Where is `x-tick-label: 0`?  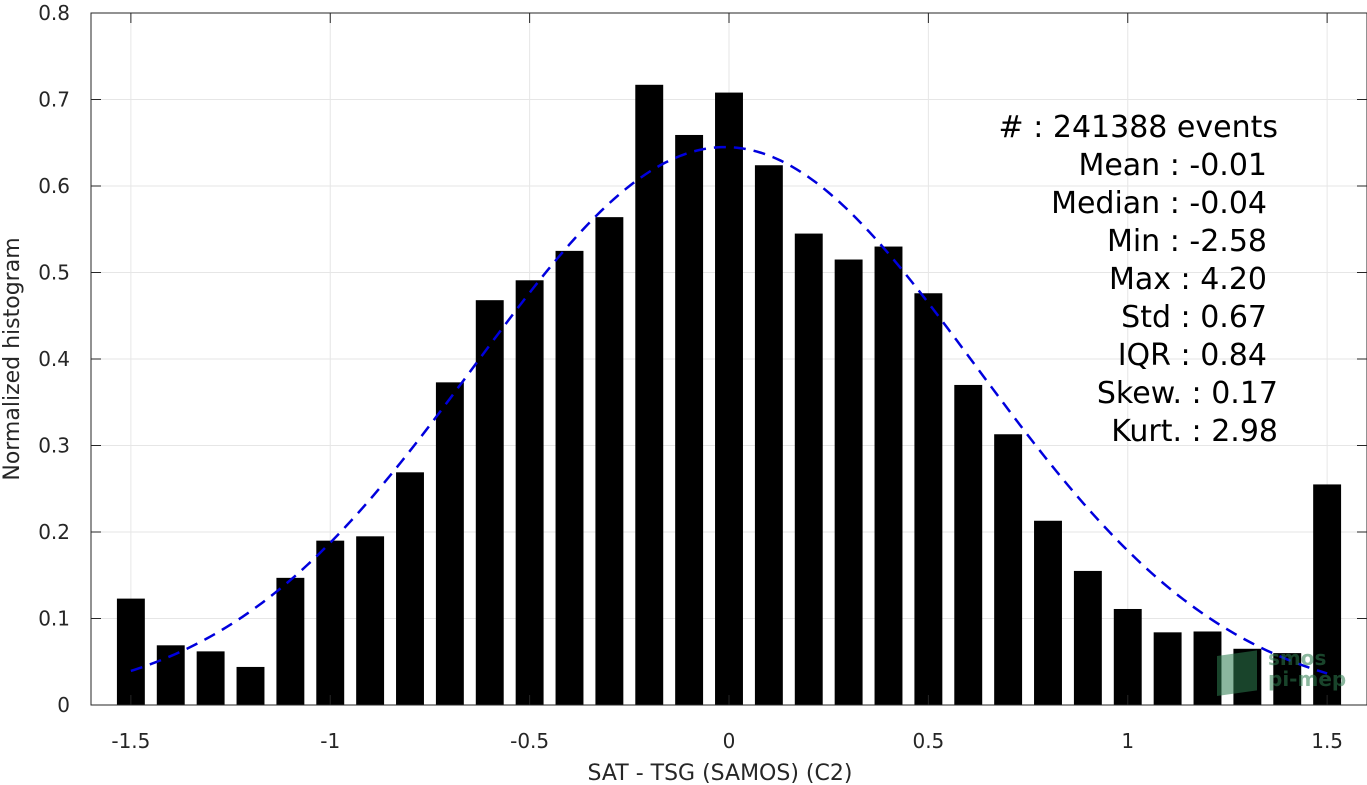 x-tick-label: 0 is located at coordinates (729, 741).